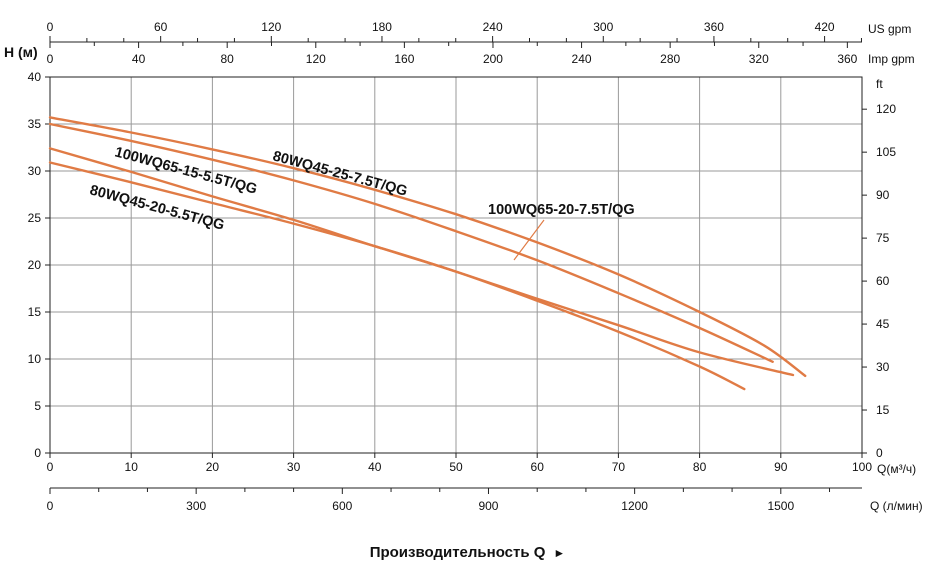 The width and height of the screenshot is (935, 583). What do you see at coordinates (35, 171) in the screenshot?
I see `y-tick-label: 30` at bounding box center [35, 171].